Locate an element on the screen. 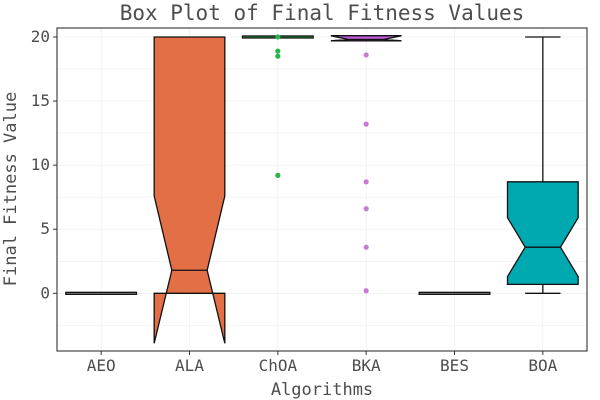 The image size is (600, 400). chart-title: Box Plot of Final Fitness Values is located at coordinates (322, 13).